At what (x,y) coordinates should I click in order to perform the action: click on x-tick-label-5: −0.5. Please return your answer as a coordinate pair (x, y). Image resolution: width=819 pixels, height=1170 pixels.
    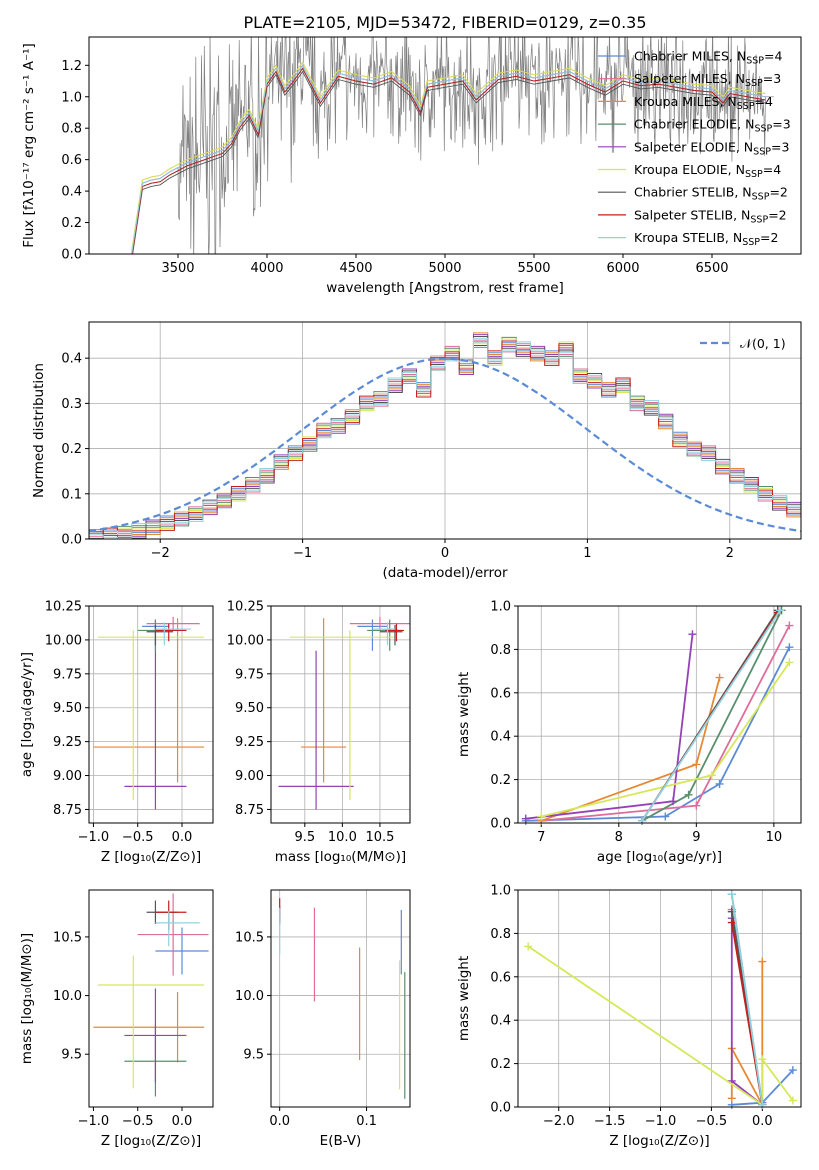
    Looking at the image, I should click on (138, 1121).